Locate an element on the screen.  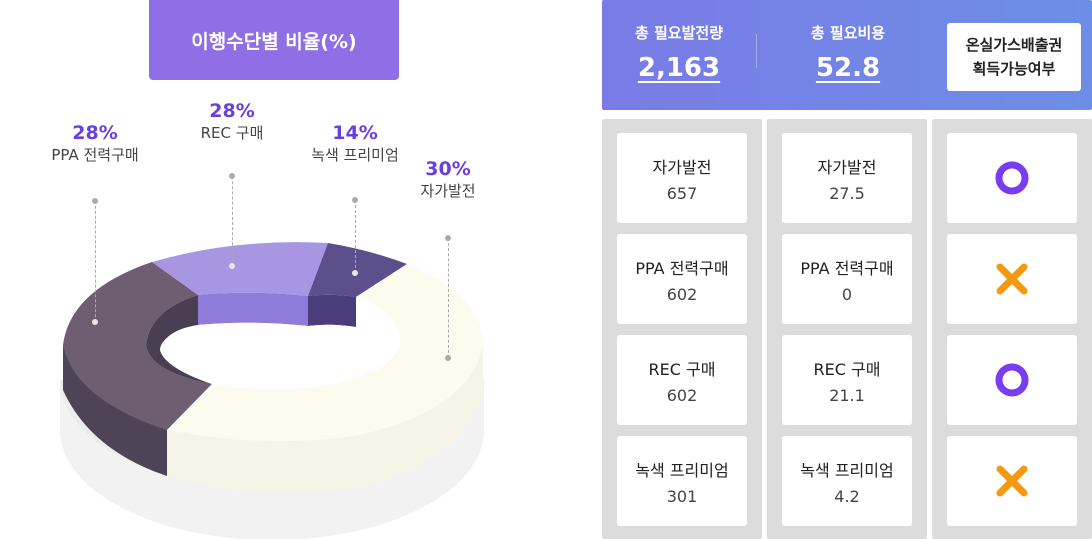
emission-line1: 온실가스배출권 is located at coordinates (1014, 45).